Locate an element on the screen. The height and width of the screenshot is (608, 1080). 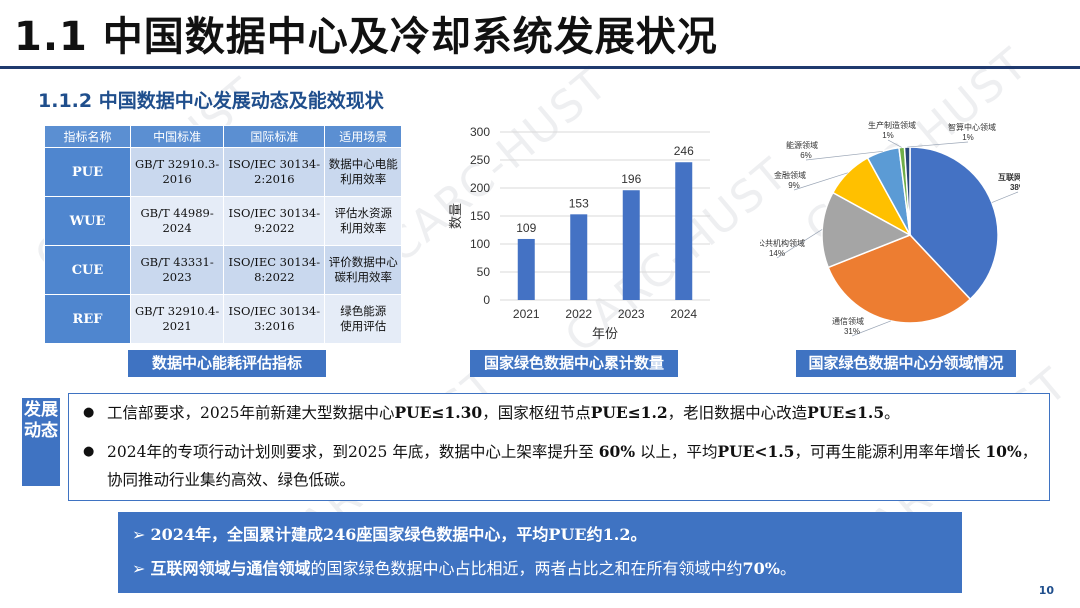
x-tick-label: 2021 is located at coordinates (526, 314).